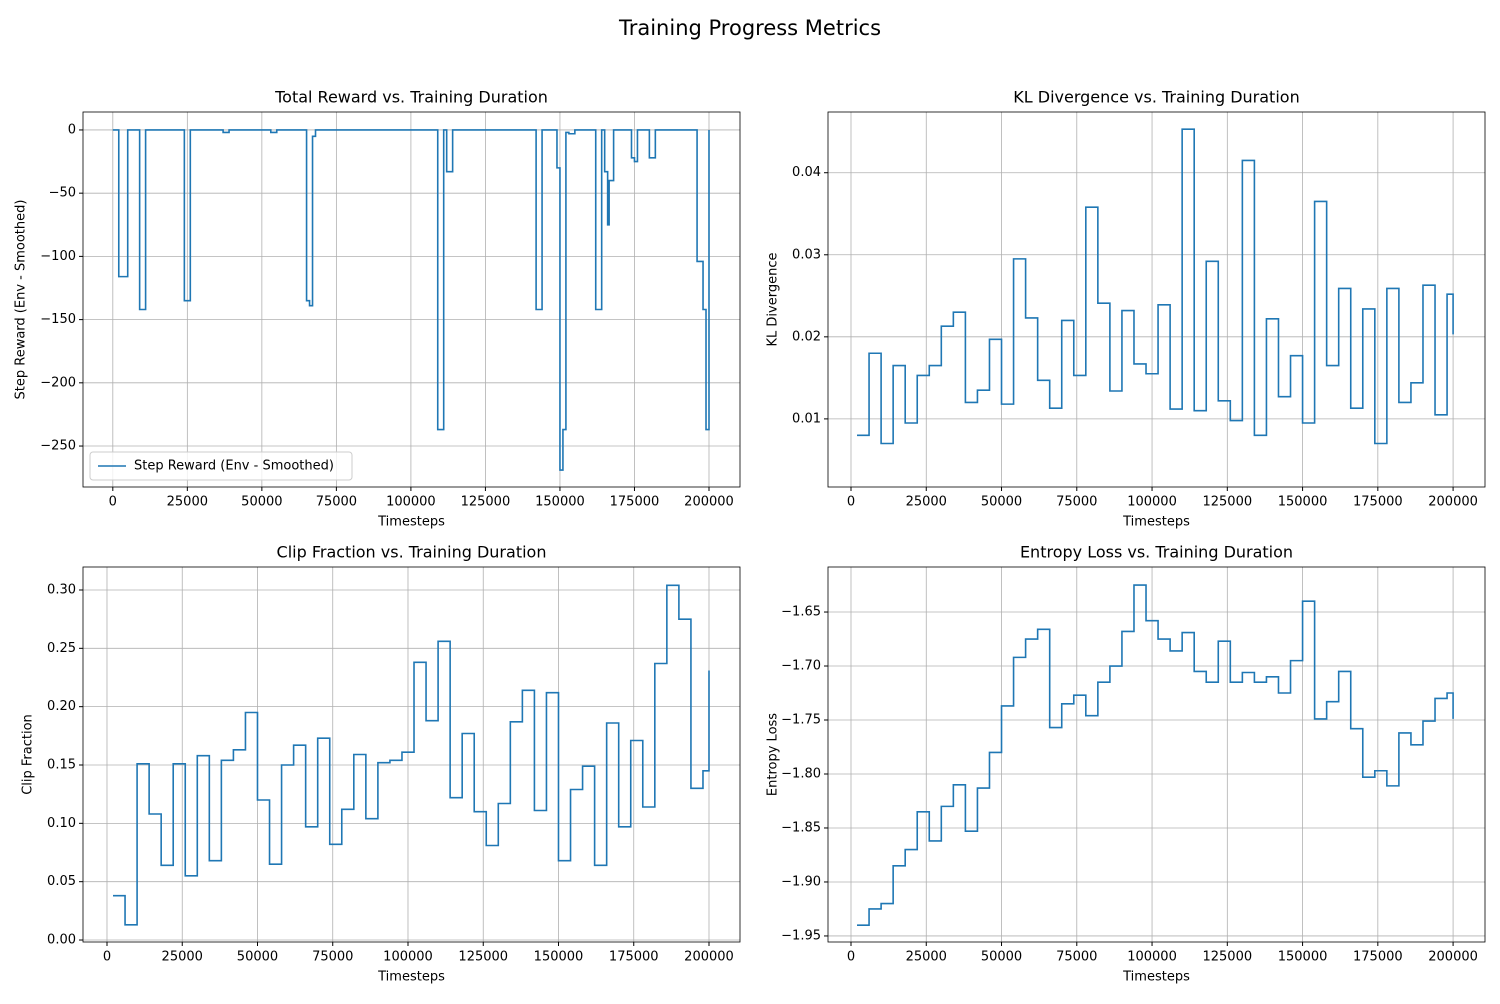  I want to click on y-tick-label: 0.30, so click(61, 589).